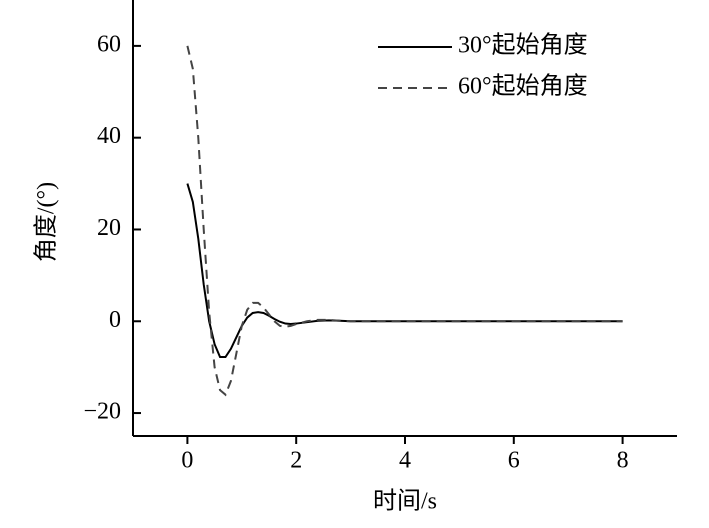 The width and height of the screenshot is (709, 528). What do you see at coordinates (405, 501) in the screenshot?
I see `x-axis-label: 时间/s` at bounding box center [405, 501].